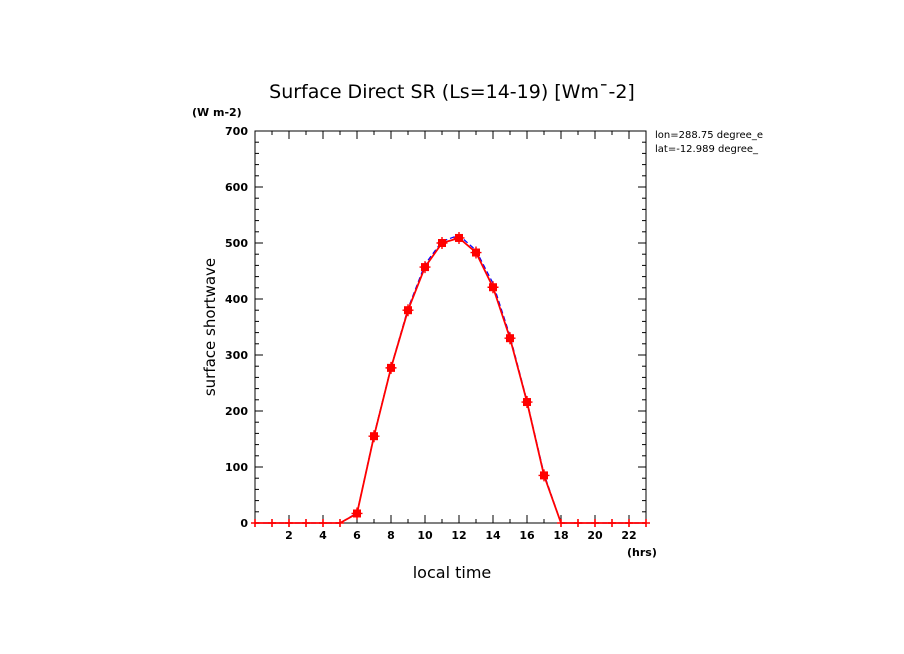 The width and height of the screenshot is (904, 654). I want to click on x-tick-label: 12, so click(458, 535).